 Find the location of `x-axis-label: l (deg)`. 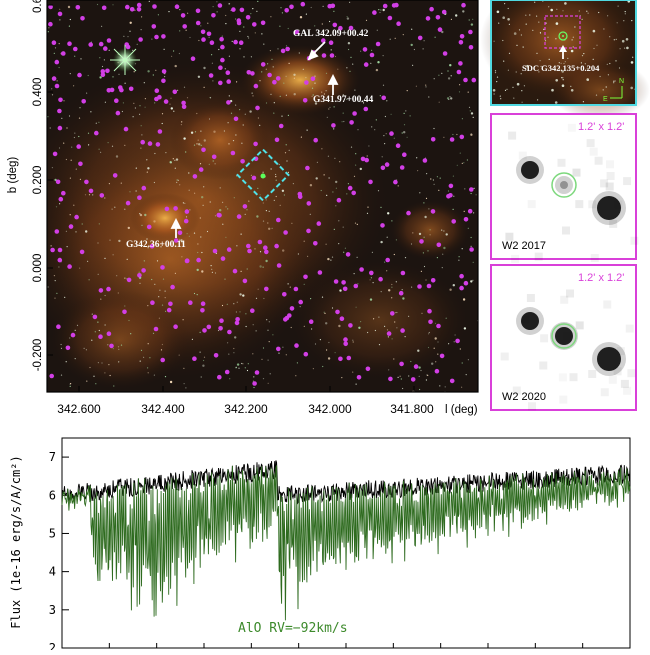

x-axis-label: l (deg) is located at coordinates (461, 410).